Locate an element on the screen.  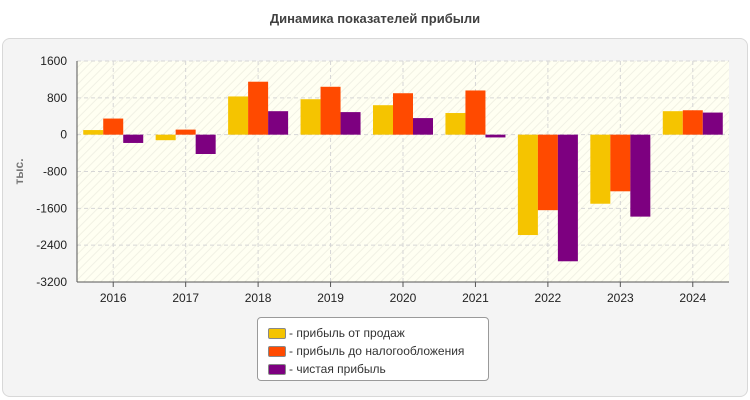
y-axis-label: тыс. is located at coordinates (19, 171).